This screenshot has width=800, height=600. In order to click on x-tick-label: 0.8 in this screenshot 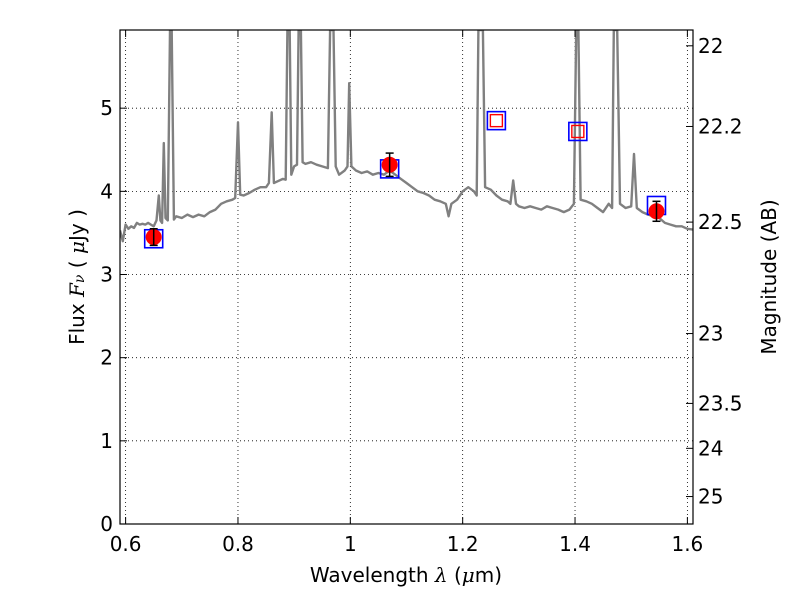, I will do `click(238, 544)`.